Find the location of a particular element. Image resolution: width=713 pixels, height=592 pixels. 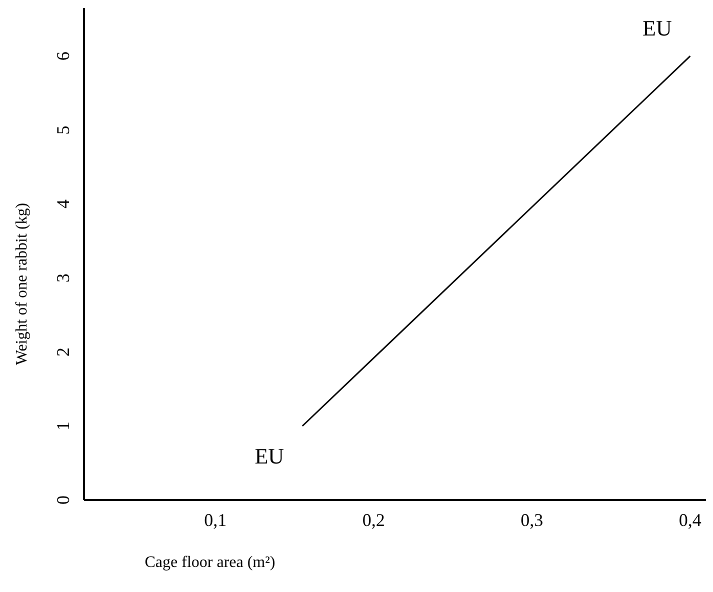

x-axis-title: Cage floor area (m²) is located at coordinates (210, 562).